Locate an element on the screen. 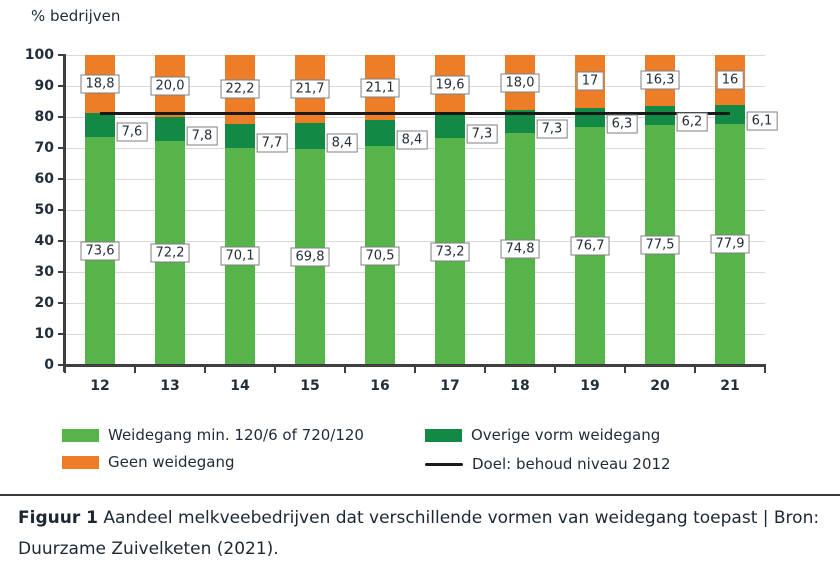 Image resolution: width=840 pixels, height=586 pixels. target-line is located at coordinates (415, 113).